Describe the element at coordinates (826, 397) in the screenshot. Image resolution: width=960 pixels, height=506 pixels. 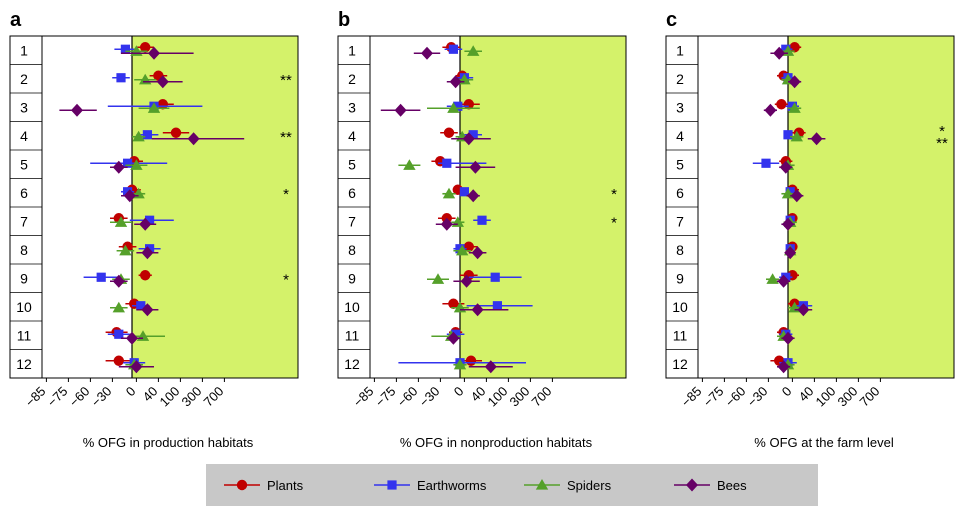
I see `x-tick-label: 100` at that location.